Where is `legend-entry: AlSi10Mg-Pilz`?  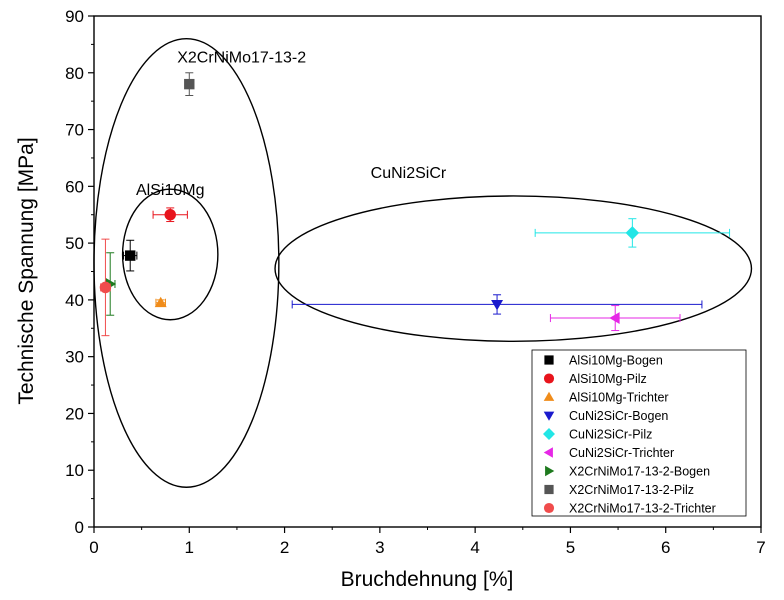 legend-entry: AlSi10Mg-Pilz is located at coordinates (595, 379).